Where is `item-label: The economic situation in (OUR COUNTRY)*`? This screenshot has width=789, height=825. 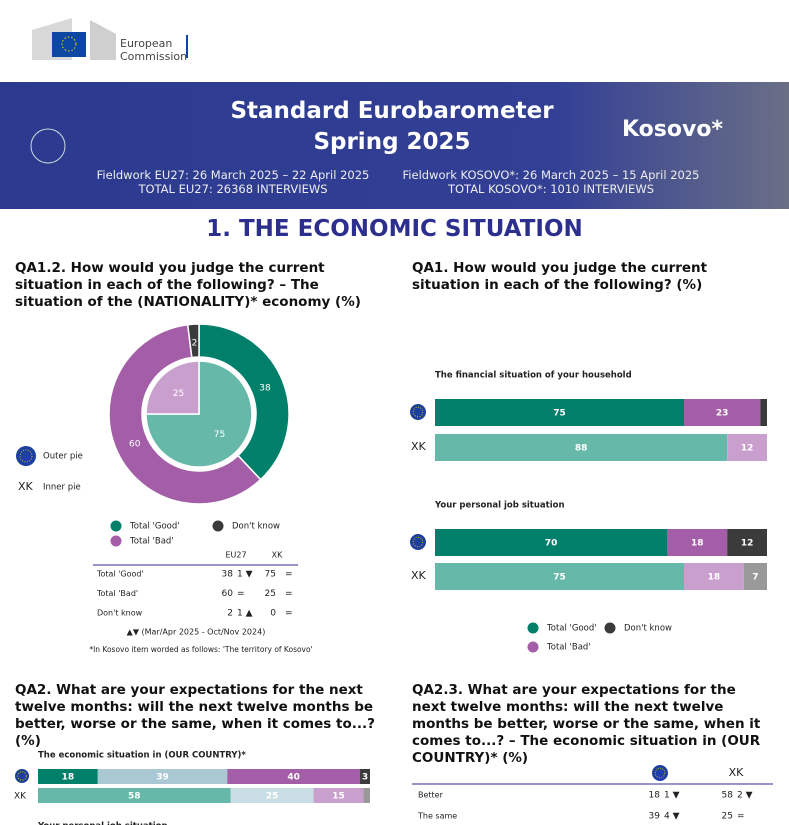
item-label: The economic situation in (OUR COUNTRY)* is located at coordinates (142, 756).